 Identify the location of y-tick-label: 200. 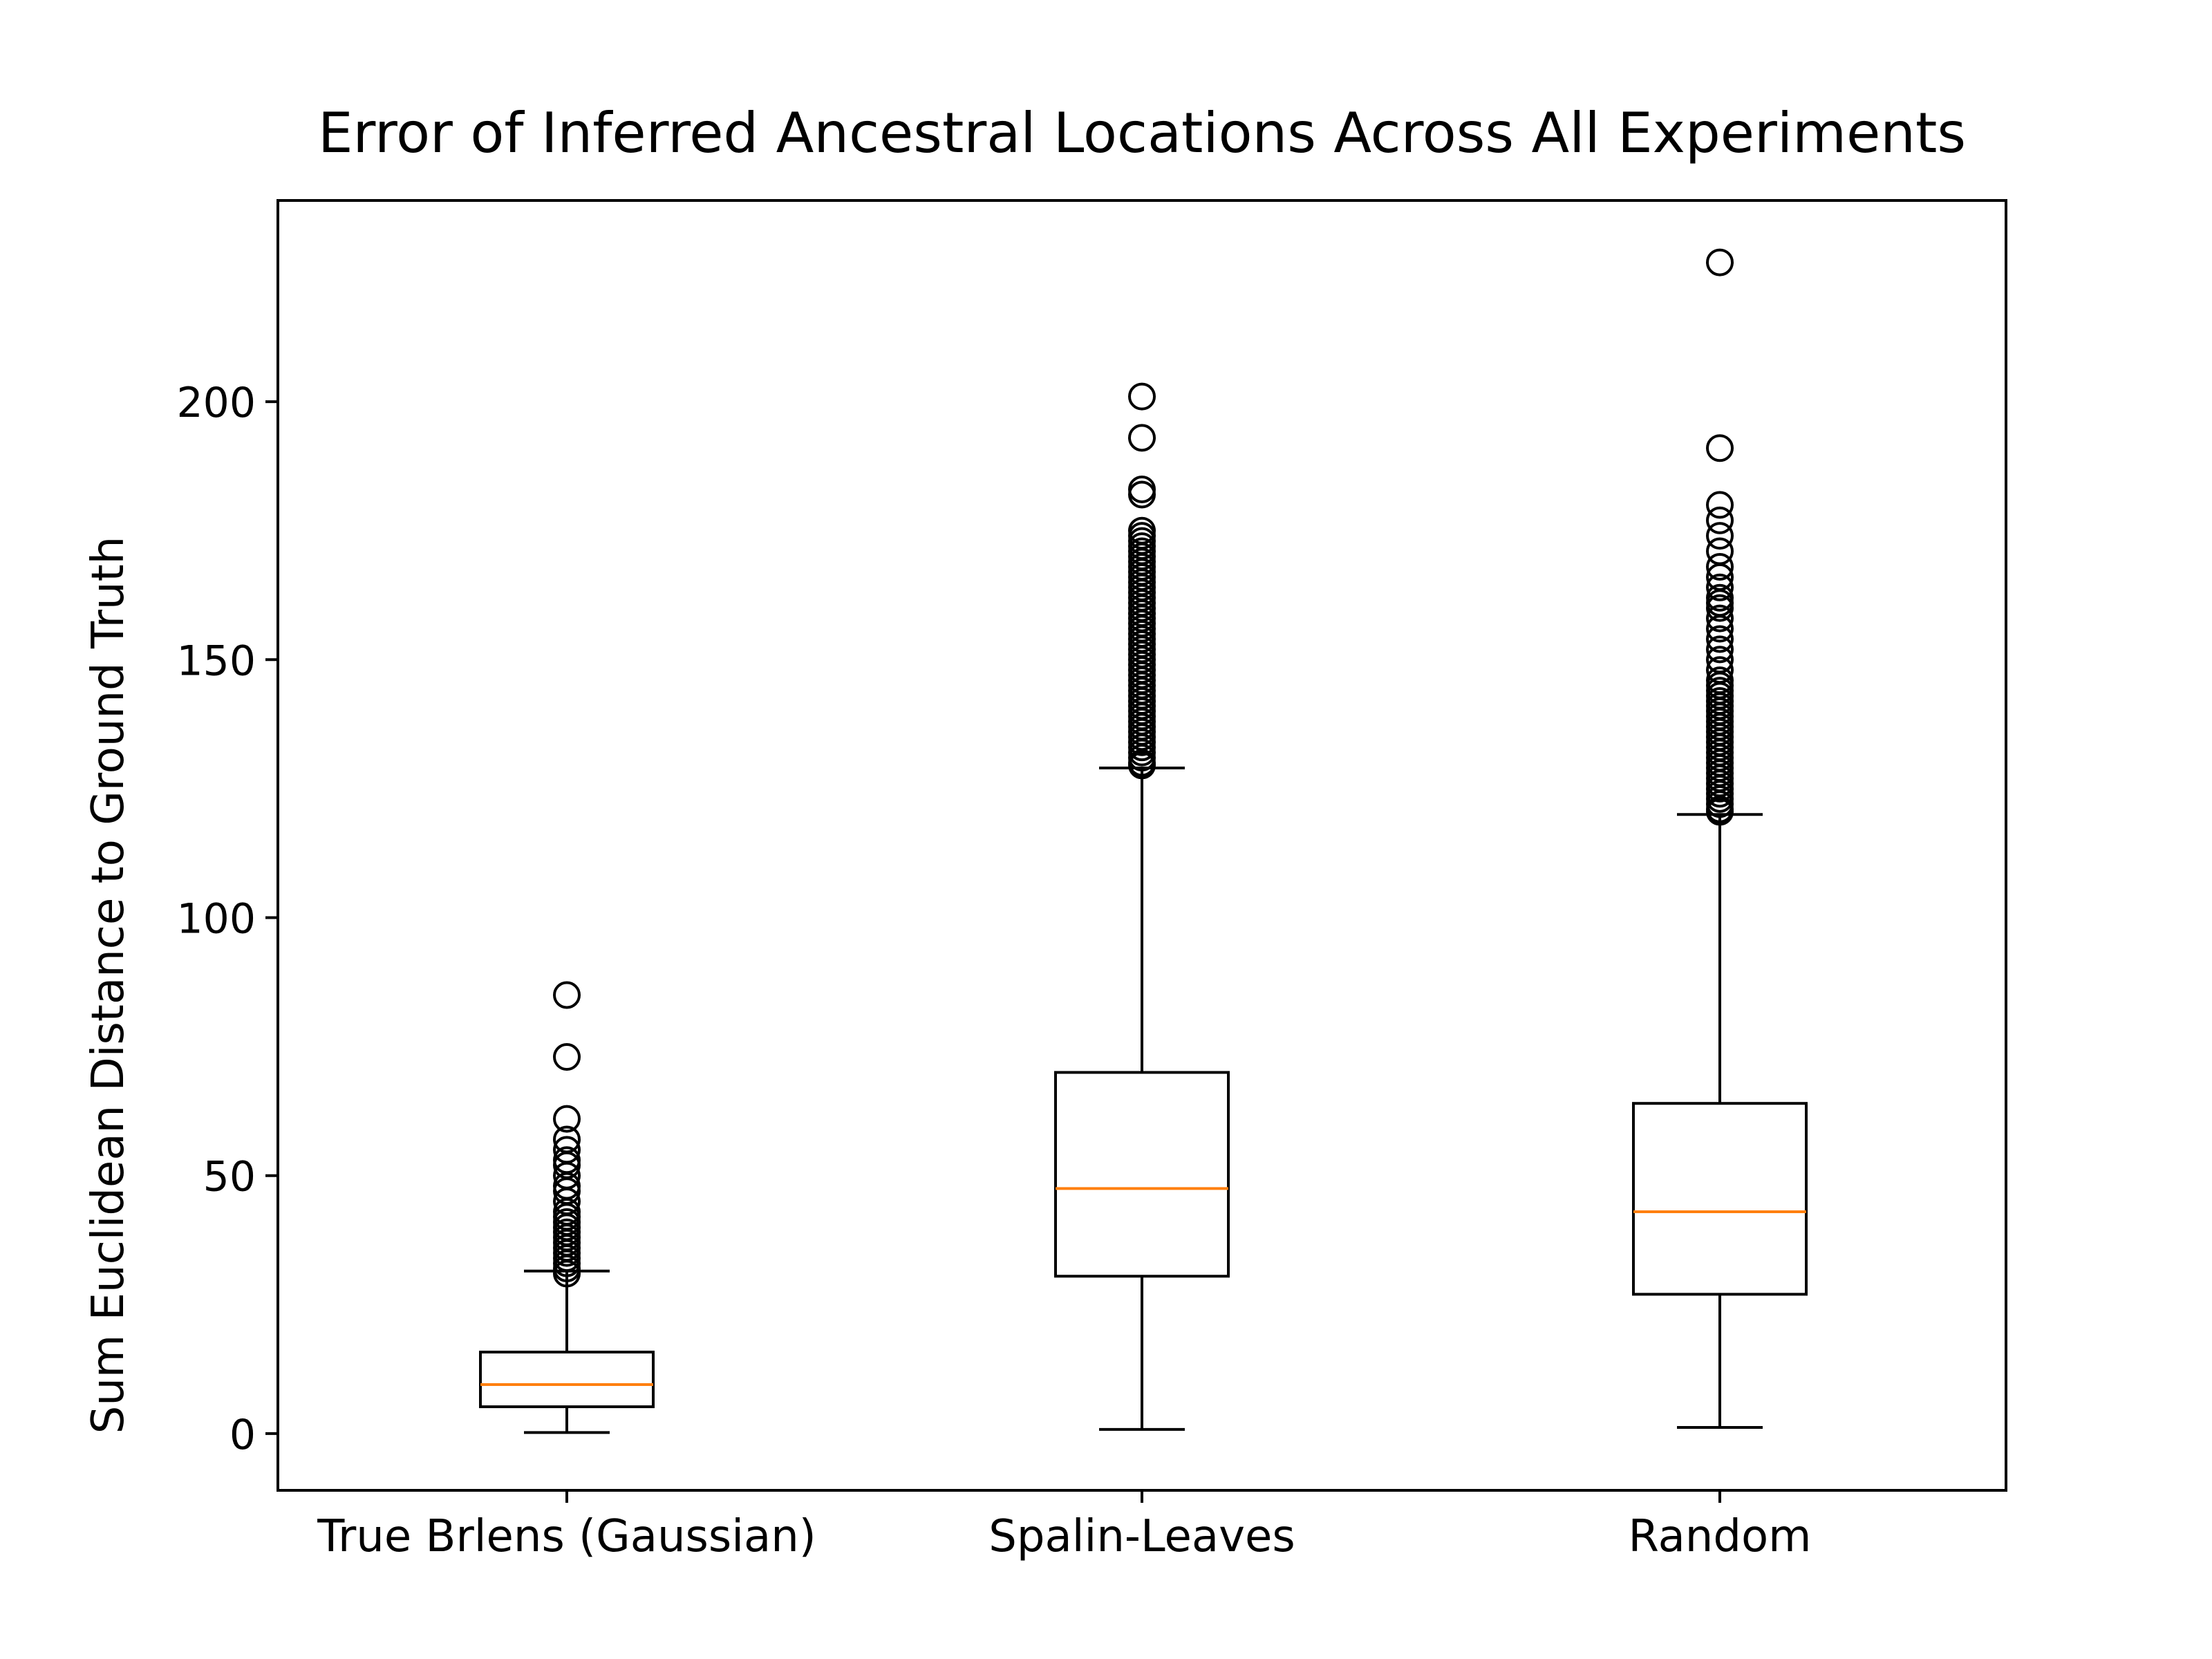
(216, 403).